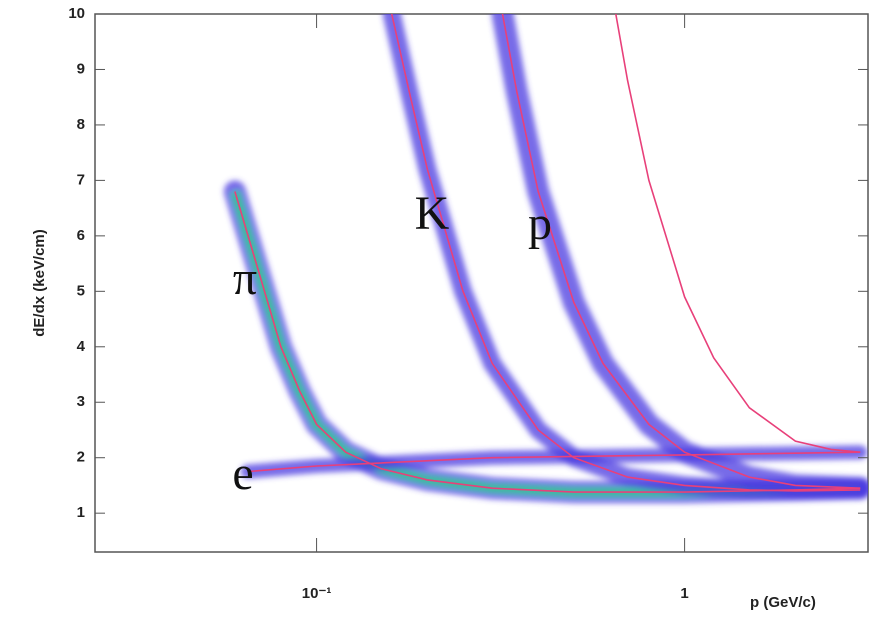  I want to click on y-tick-label: 2, so click(81, 457).